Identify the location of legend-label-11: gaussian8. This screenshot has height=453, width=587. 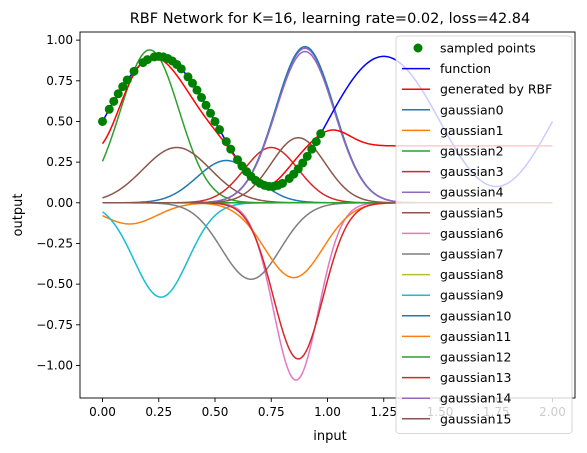
(472, 274).